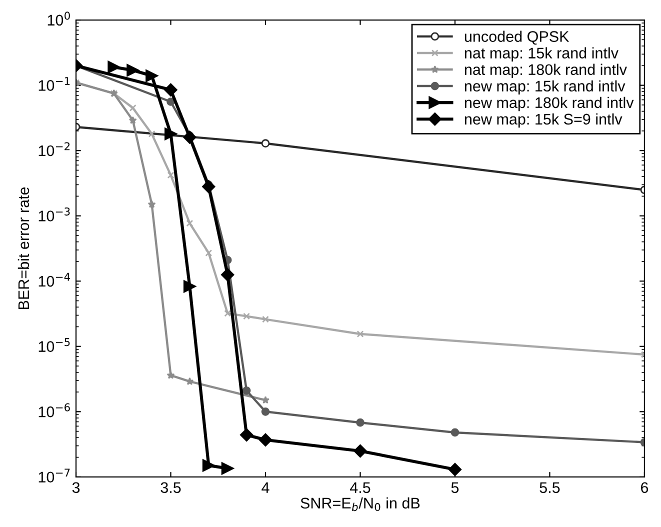  I want to click on y-tick-label: 10$^{−7}$, so click(54, 475).